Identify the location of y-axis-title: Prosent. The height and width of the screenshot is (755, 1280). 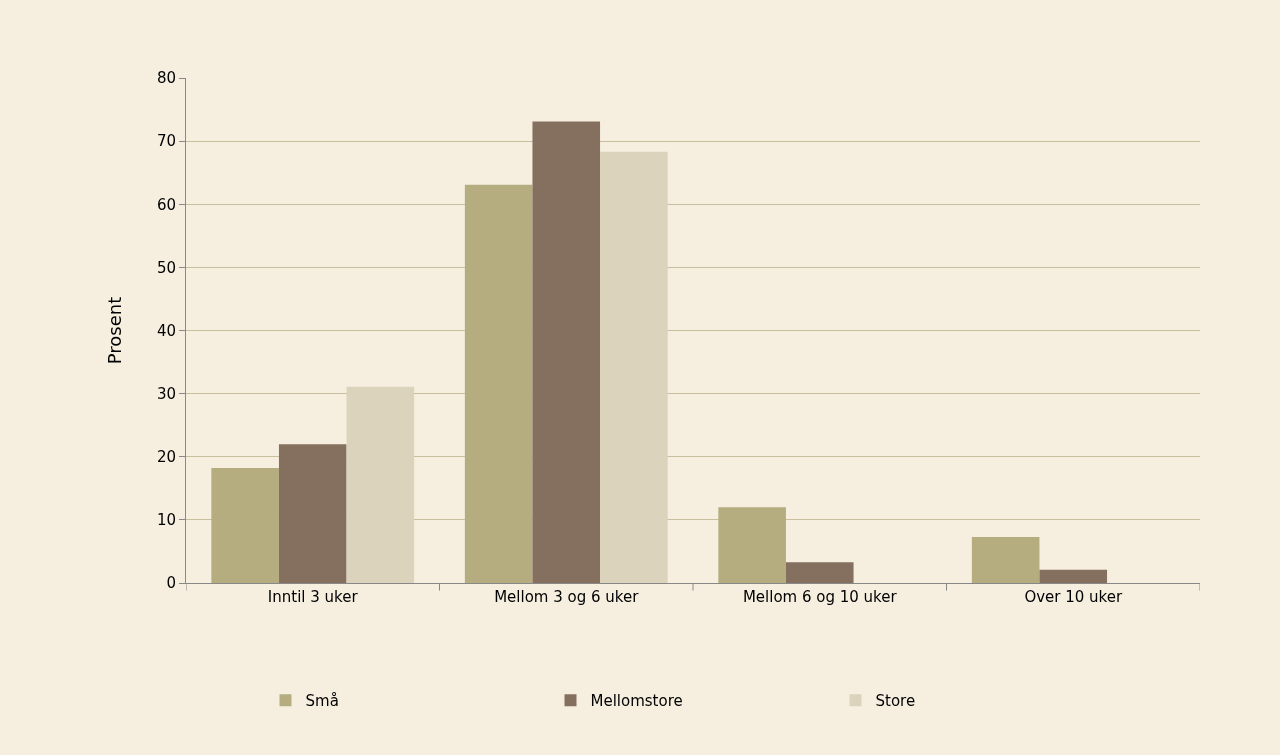
(115, 330).